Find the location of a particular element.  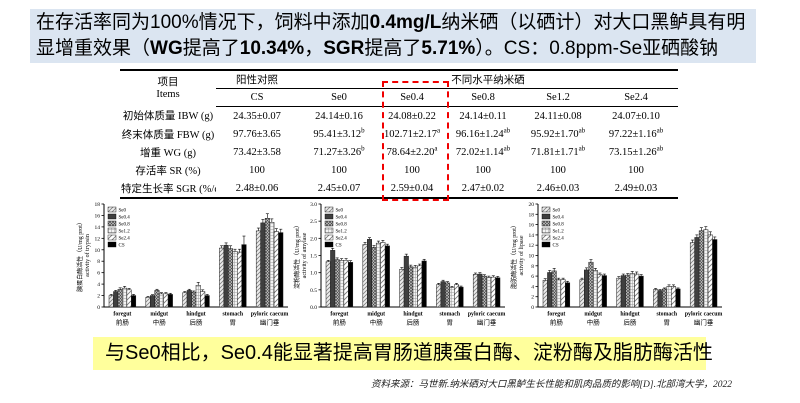

svg-text: 1.5 is located at coordinates (313, 257).